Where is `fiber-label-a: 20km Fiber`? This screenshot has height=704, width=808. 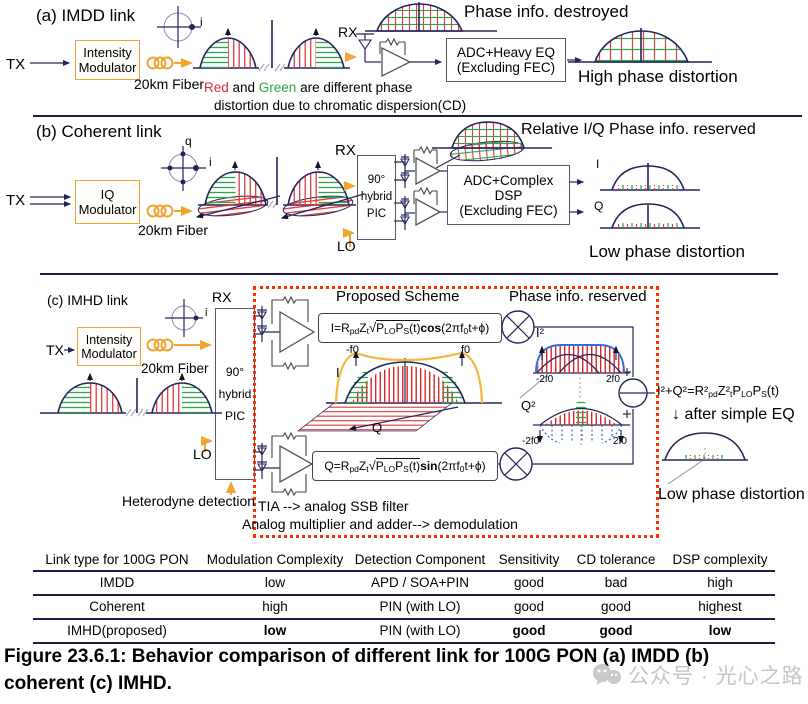 fiber-label-a: 20km Fiber is located at coordinates (169, 84).